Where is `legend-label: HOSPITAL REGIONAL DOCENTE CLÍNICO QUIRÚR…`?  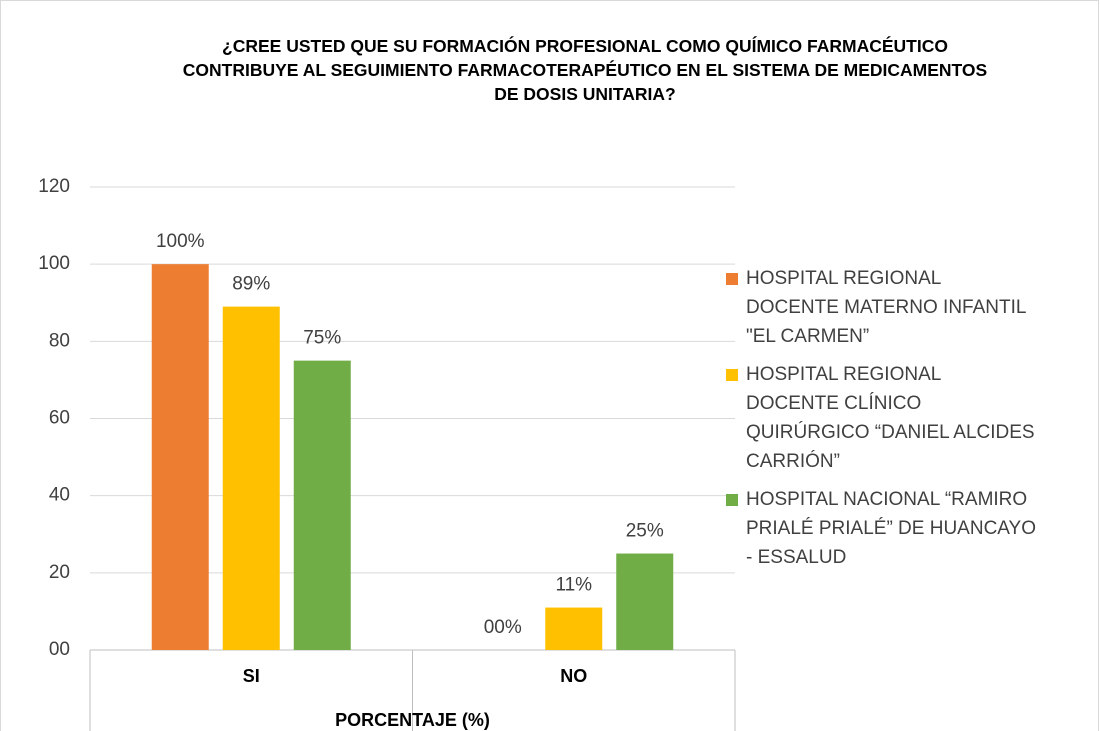 legend-label: HOSPITAL REGIONAL DOCENTE CLÍNICO QUIRÚR… is located at coordinates (890, 418).